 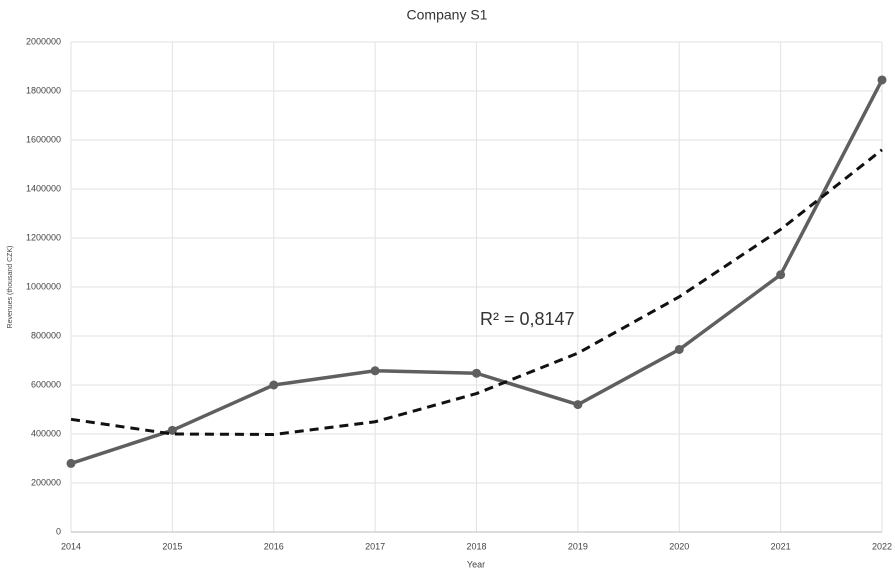 What do you see at coordinates (71, 546) in the screenshot?
I see `x-tick-label: 2014` at bounding box center [71, 546].